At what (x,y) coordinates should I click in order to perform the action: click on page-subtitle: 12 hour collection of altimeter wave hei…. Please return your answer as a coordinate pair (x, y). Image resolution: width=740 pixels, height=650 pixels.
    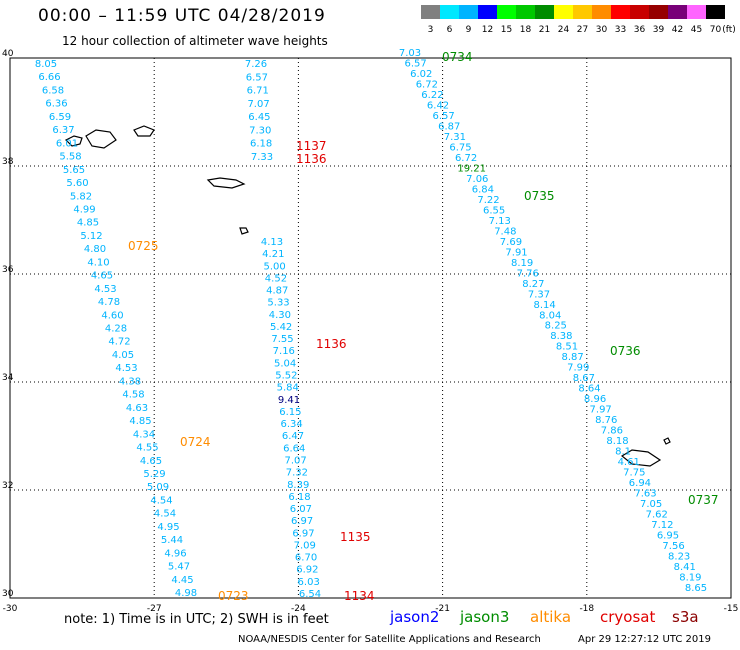
    Looking at the image, I should click on (195, 41).